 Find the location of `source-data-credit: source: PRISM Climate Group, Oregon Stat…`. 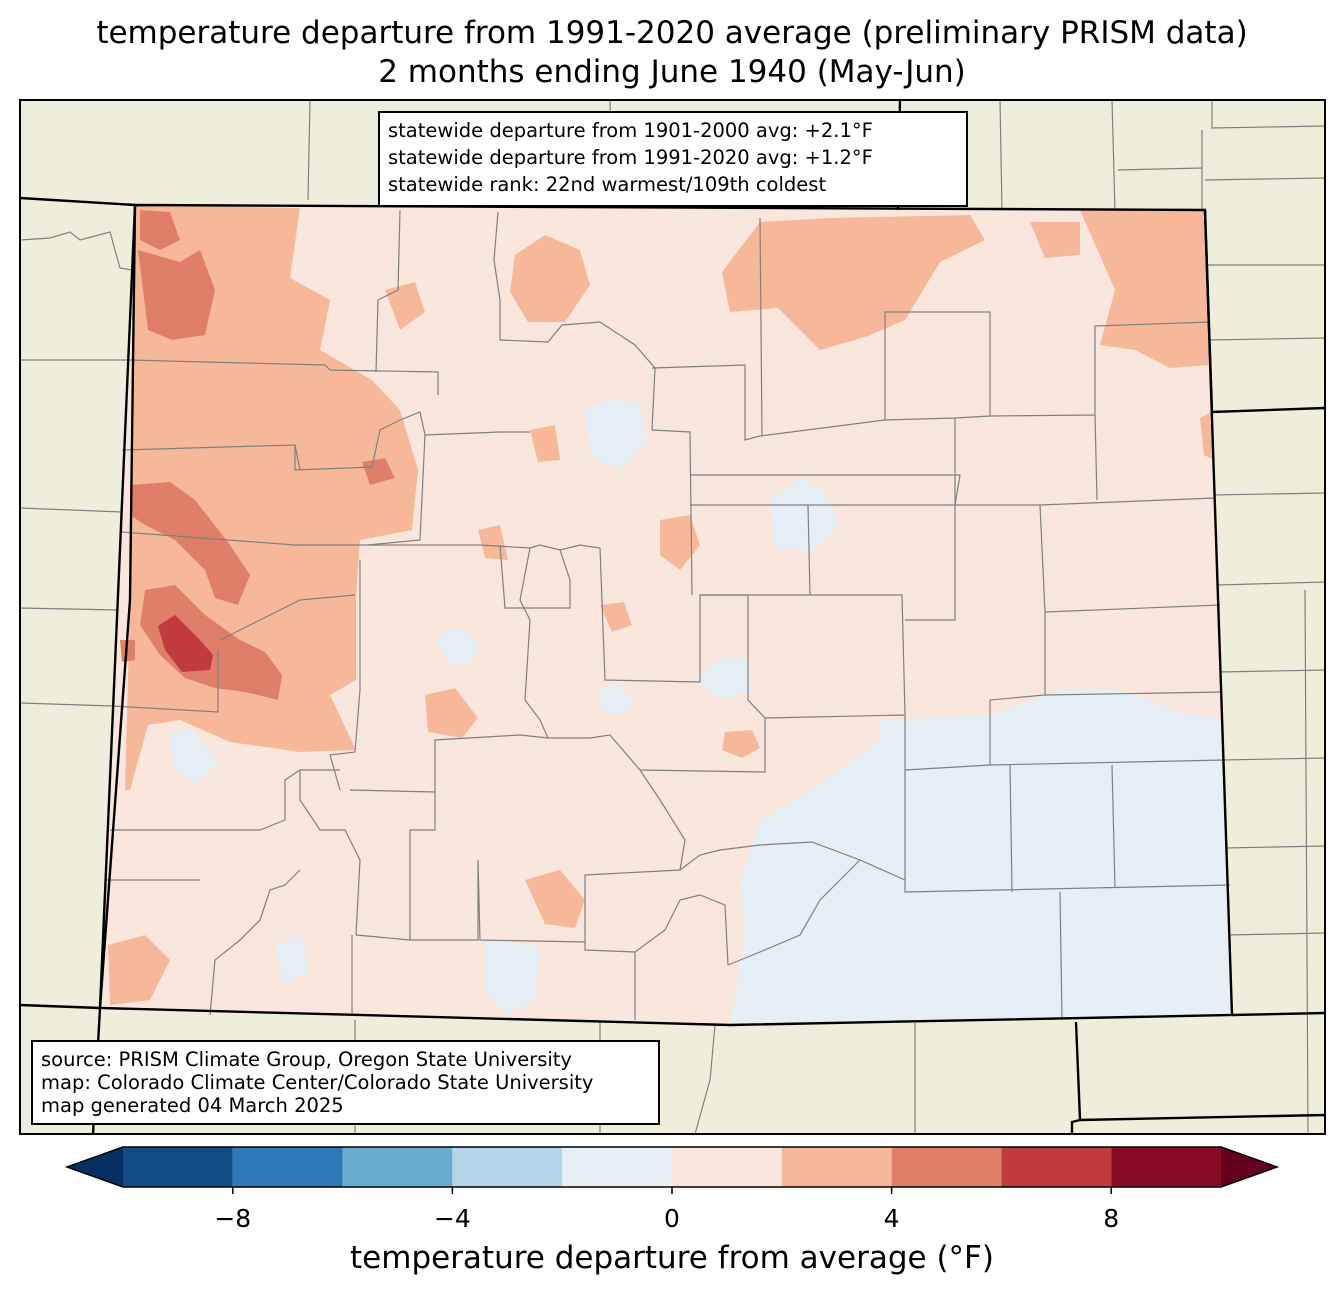

source-data-credit: source: PRISM Climate Group, Oregon Stat… is located at coordinates (306, 1059).